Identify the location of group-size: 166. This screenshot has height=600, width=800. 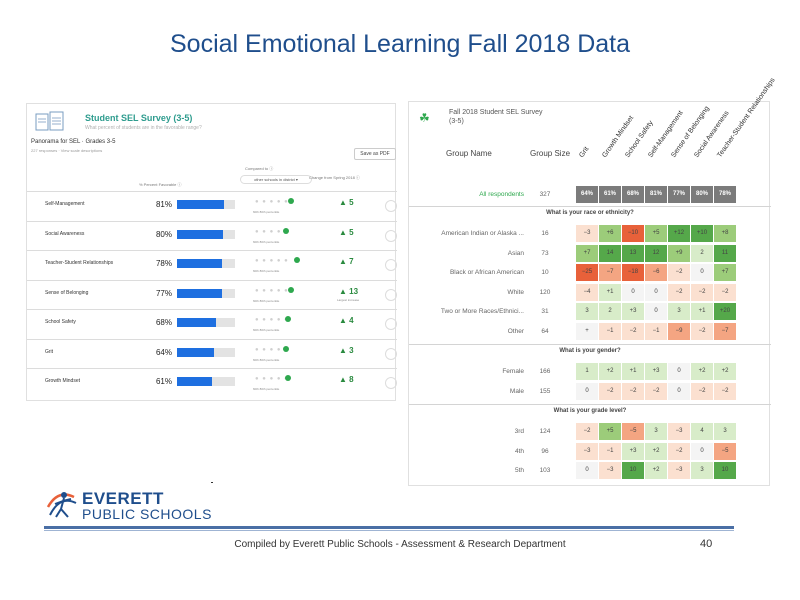
(545, 371).